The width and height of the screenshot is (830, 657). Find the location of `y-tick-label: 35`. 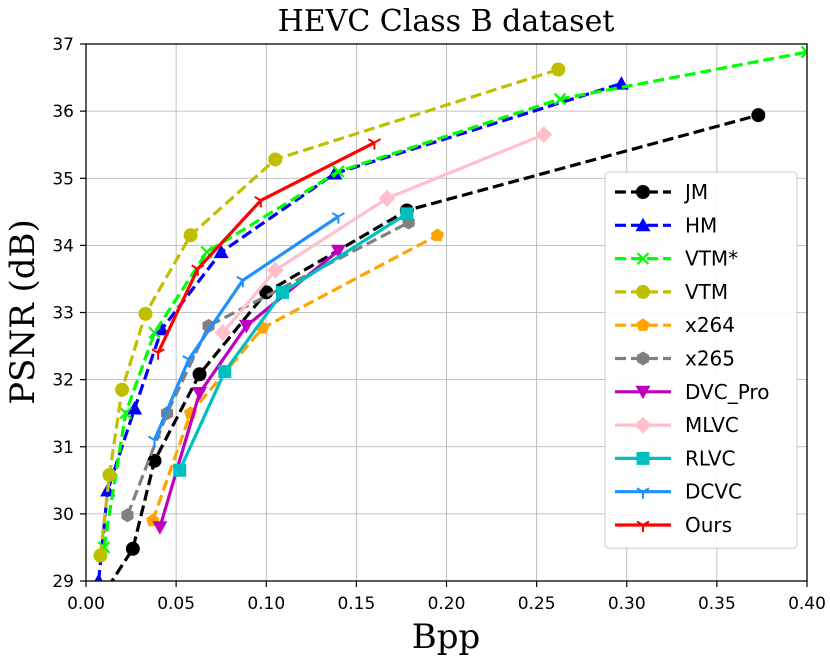

y-tick-label: 35 is located at coordinates (63, 179).